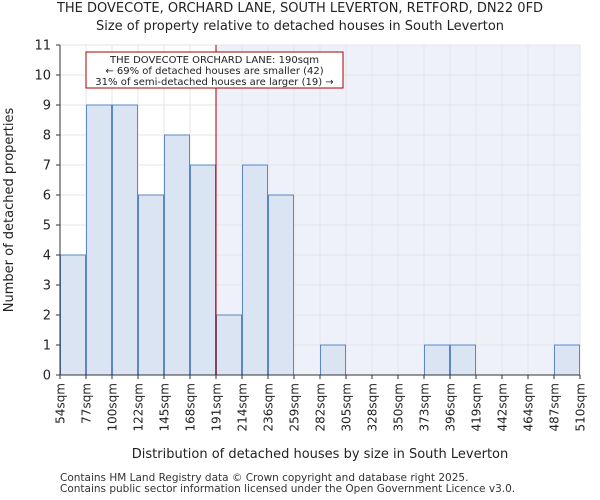  What do you see at coordinates (214, 60) in the screenshot?
I see `annotation-line: THE DOVECOTE ORCHARD LANE: 190sqm` at bounding box center [214, 60].